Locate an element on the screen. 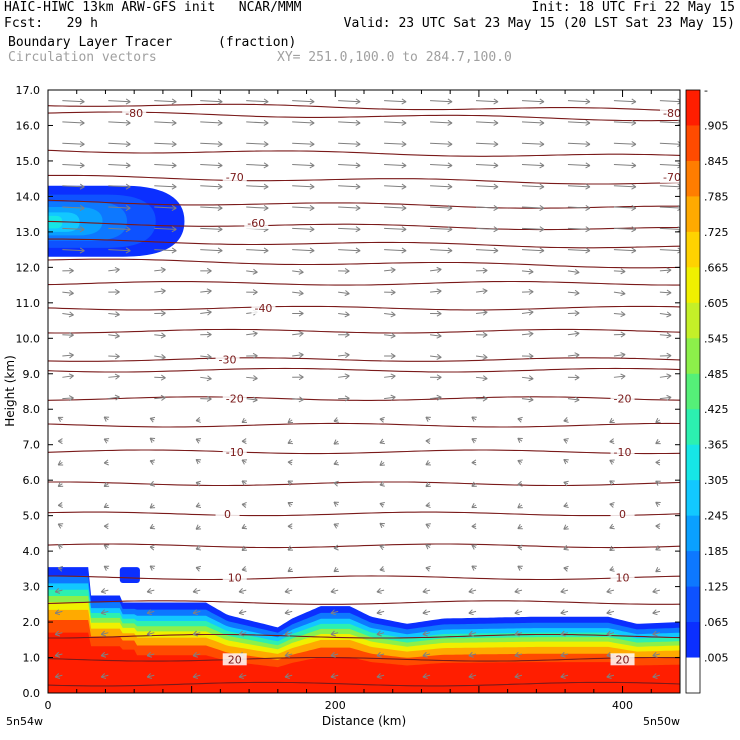  contour-label: -80 is located at coordinates (134, 113).